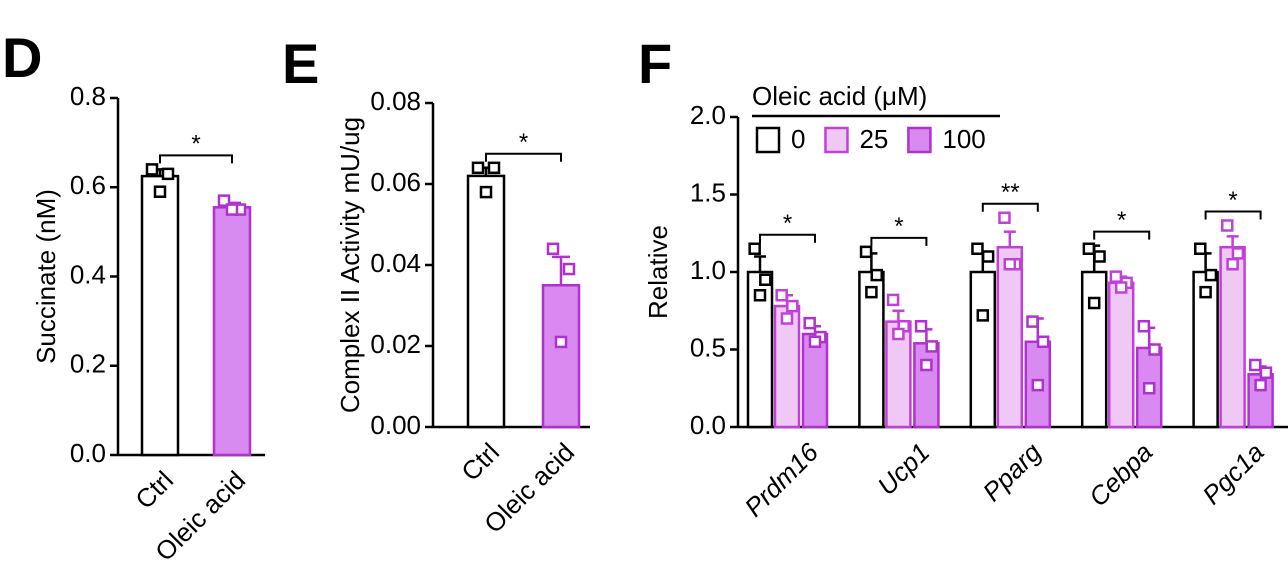 Image resolution: width=1288 pixels, height=572 pixels. I want to click on y-tick-label: 0.08, so click(395, 101).